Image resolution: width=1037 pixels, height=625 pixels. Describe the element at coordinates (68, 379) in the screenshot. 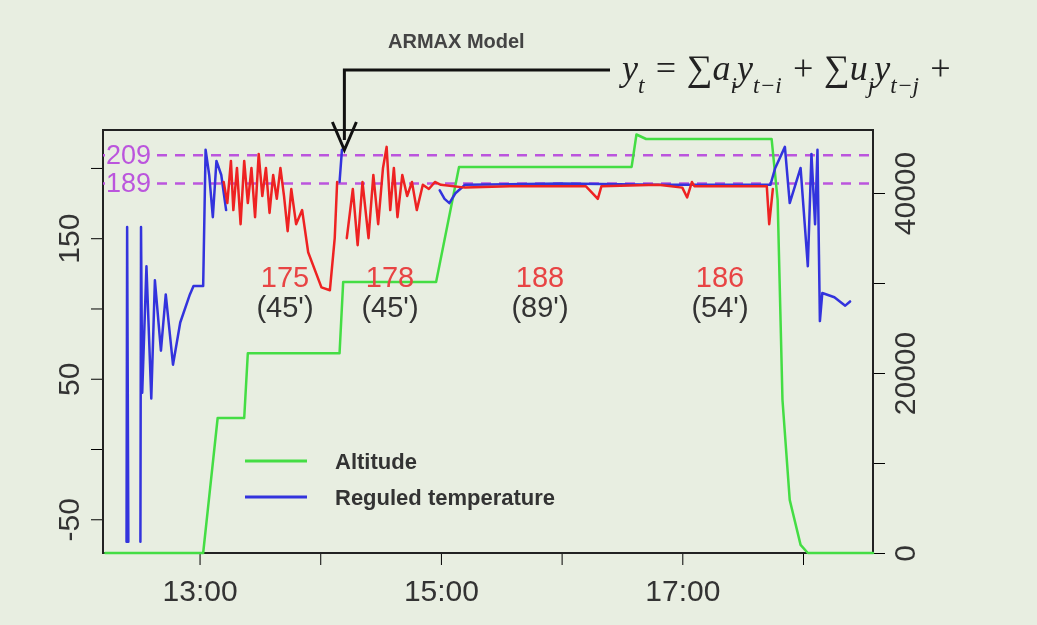

I see `y-tick-label: 50` at that location.